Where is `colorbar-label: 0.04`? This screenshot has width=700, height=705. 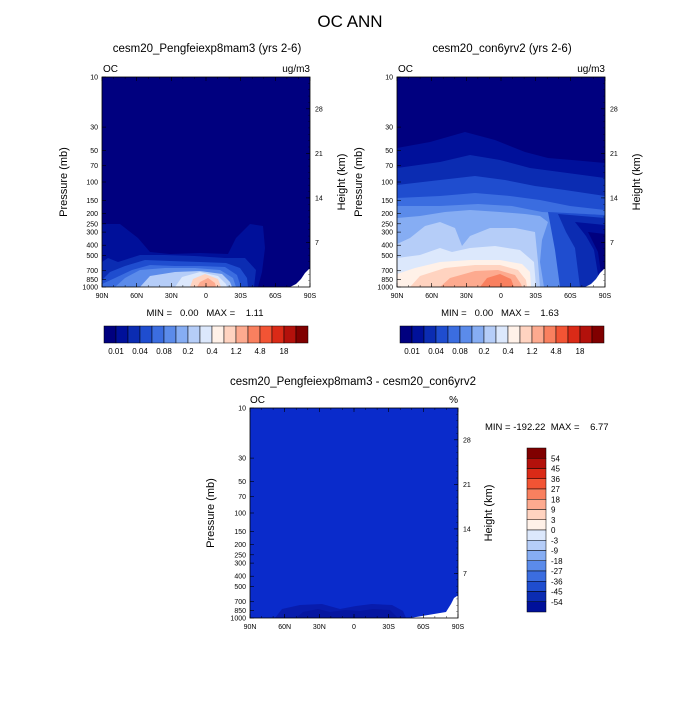
colorbar-label: 0.04 is located at coordinates (436, 351).